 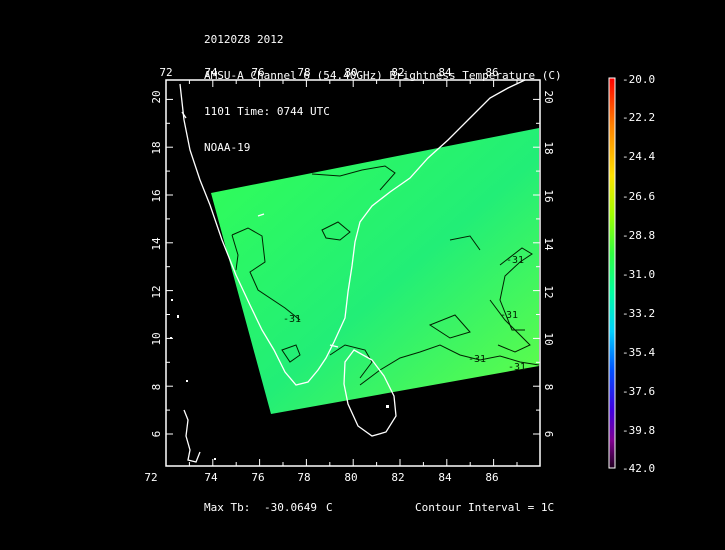 I want to click on lat-tick-right: 20, so click(x=548, y=96).